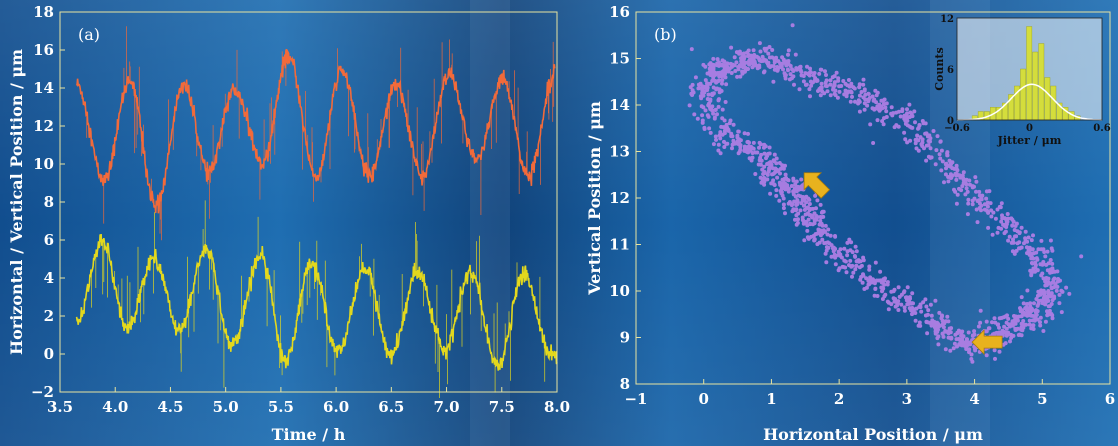 This screenshot has width=1118, height=446. What do you see at coordinates (316, 302) in the screenshot?
I see `panel-a-series-1-line` at bounding box center [316, 302].